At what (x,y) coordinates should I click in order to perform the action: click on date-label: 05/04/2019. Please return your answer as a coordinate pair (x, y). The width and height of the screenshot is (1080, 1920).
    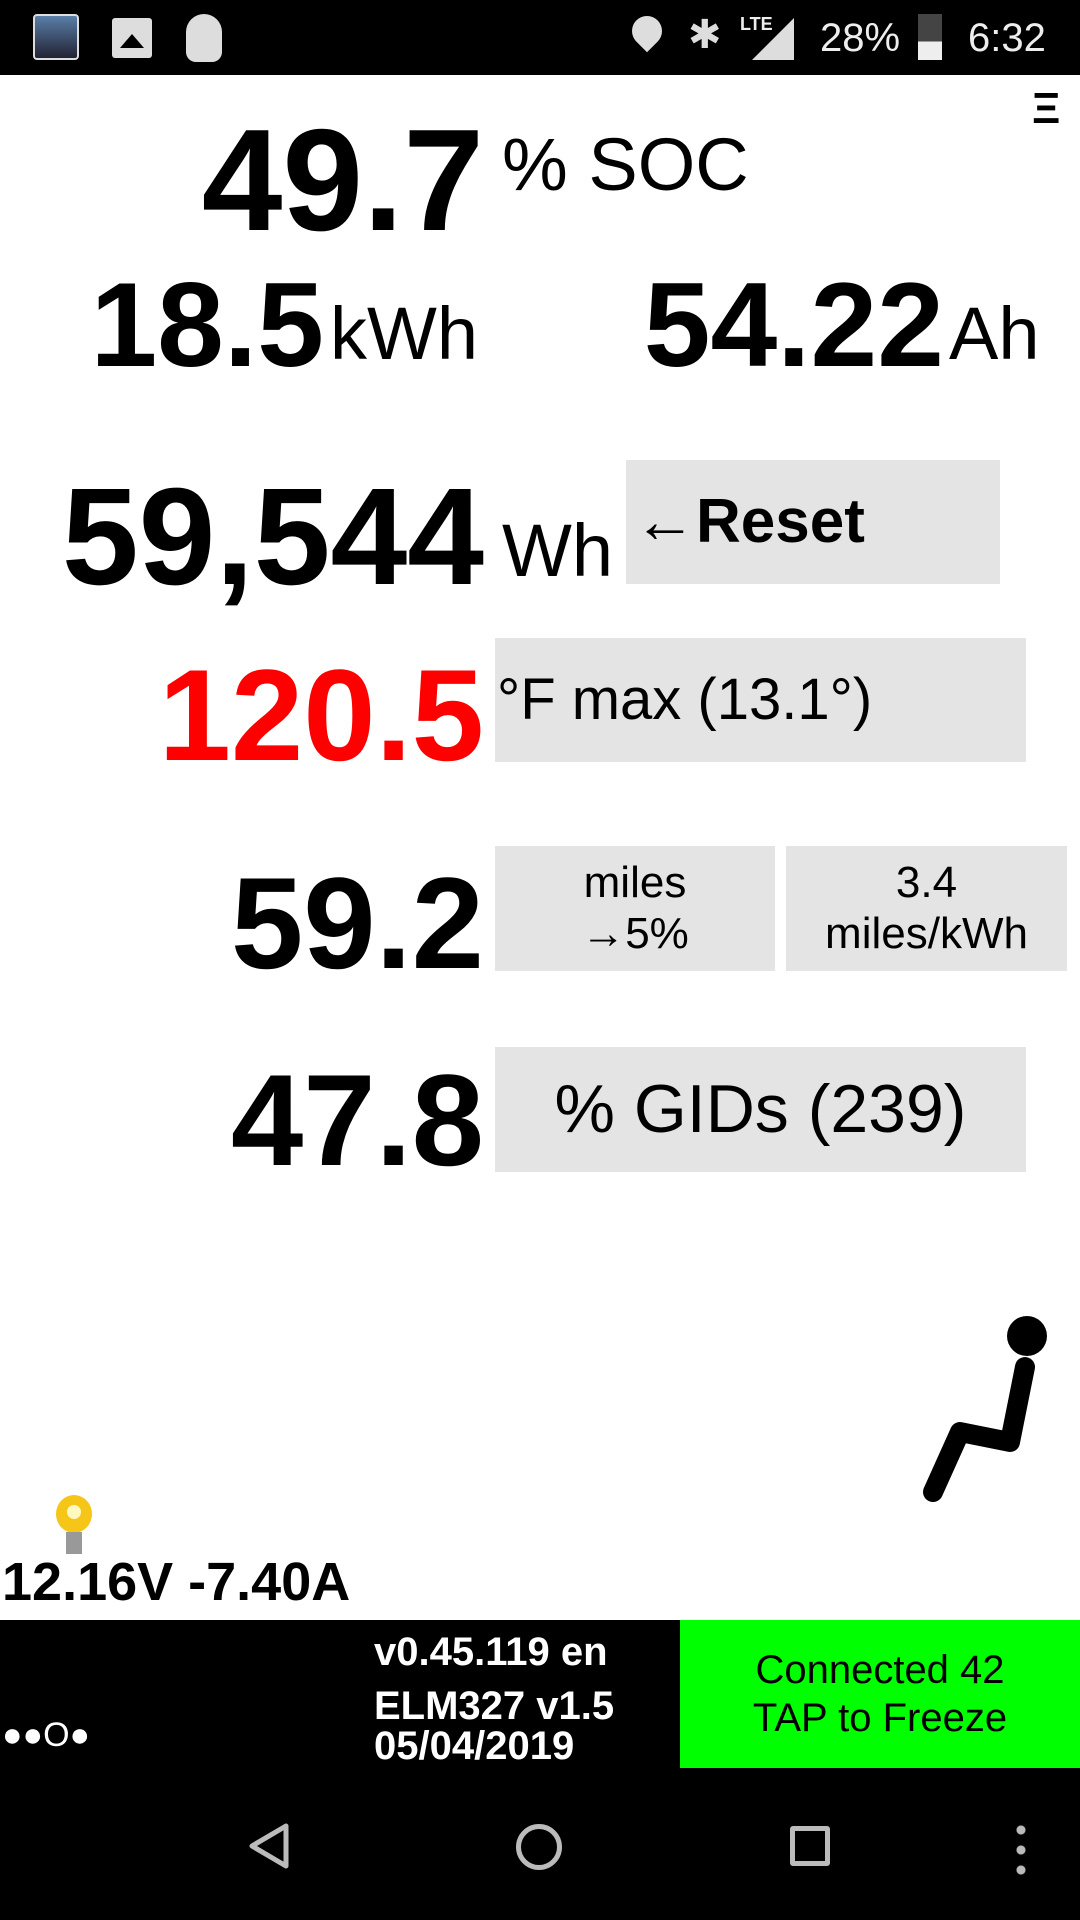
    Looking at the image, I should click on (474, 1746).